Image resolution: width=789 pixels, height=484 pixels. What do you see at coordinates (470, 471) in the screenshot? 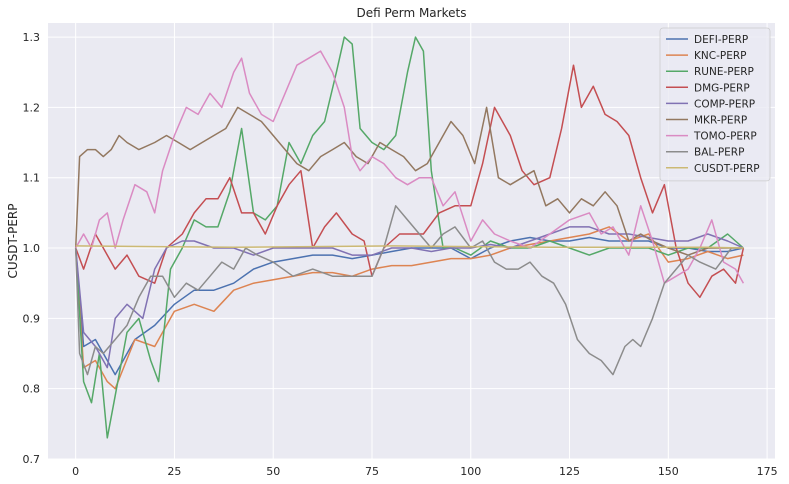
I see `x-tick-label: 100` at bounding box center [470, 471].